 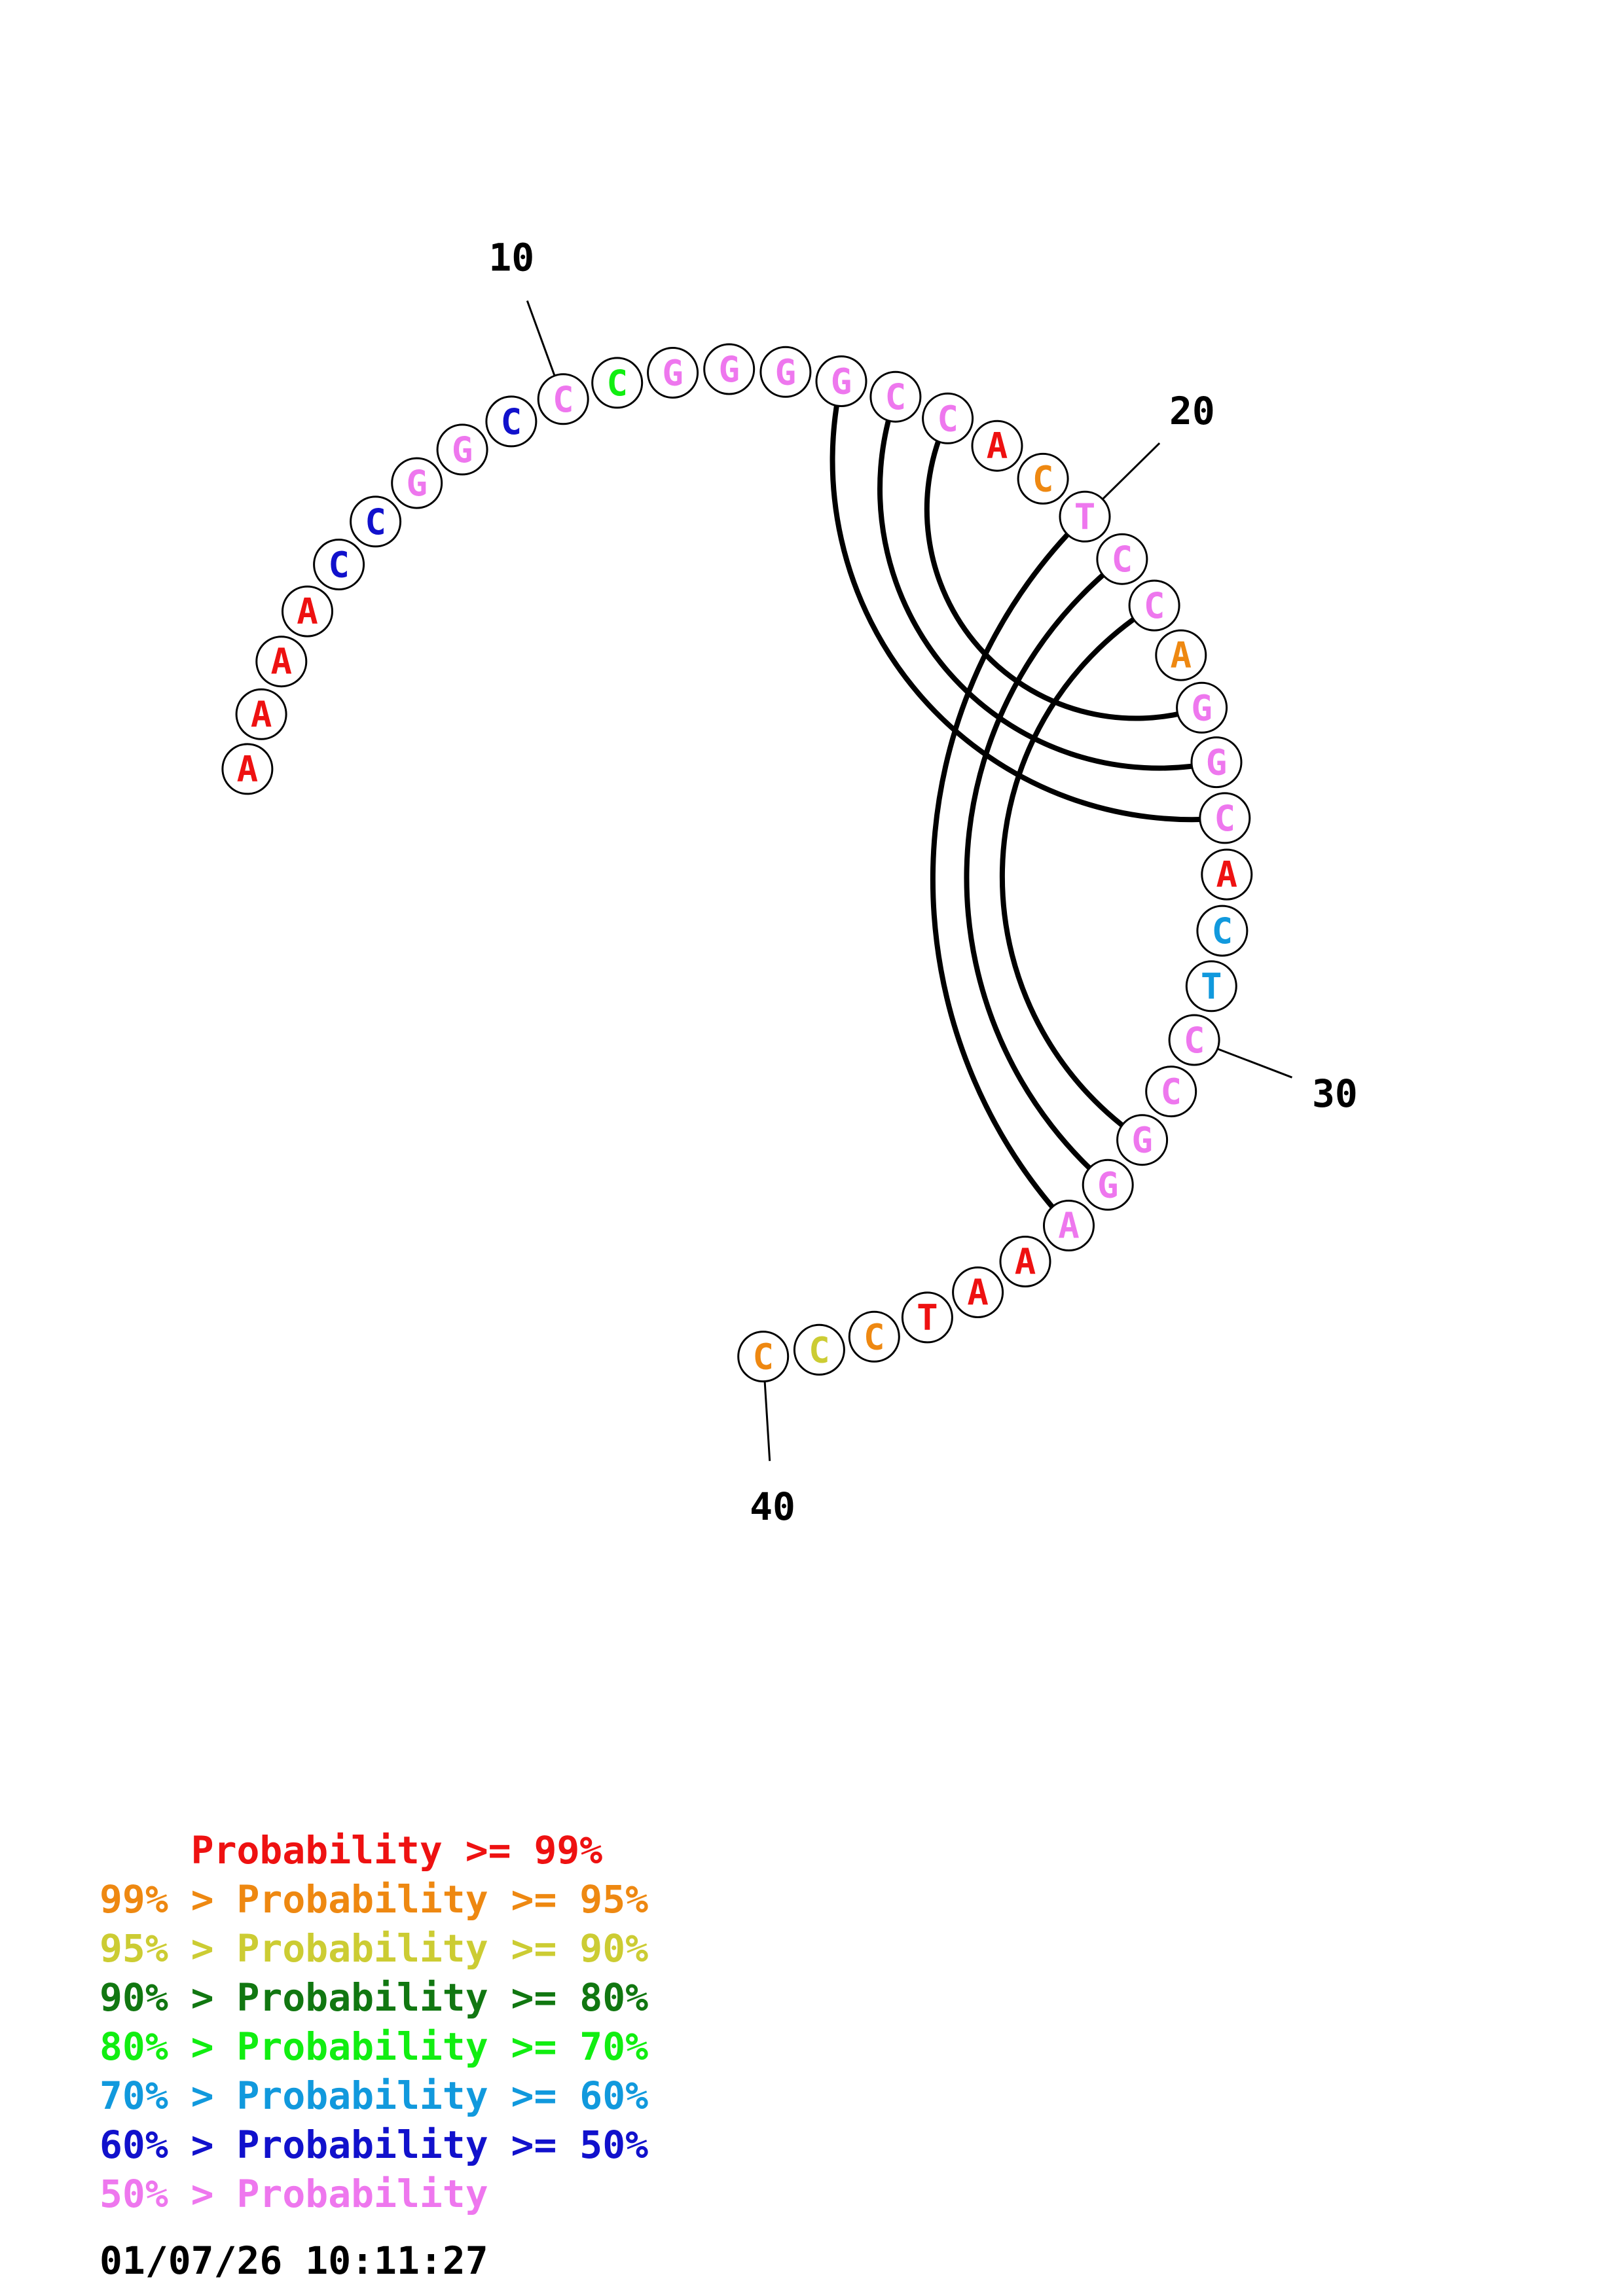 What do you see at coordinates (374, 2095) in the screenshot?
I see `legend-row: 70% > Probability >= 60%` at bounding box center [374, 2095].